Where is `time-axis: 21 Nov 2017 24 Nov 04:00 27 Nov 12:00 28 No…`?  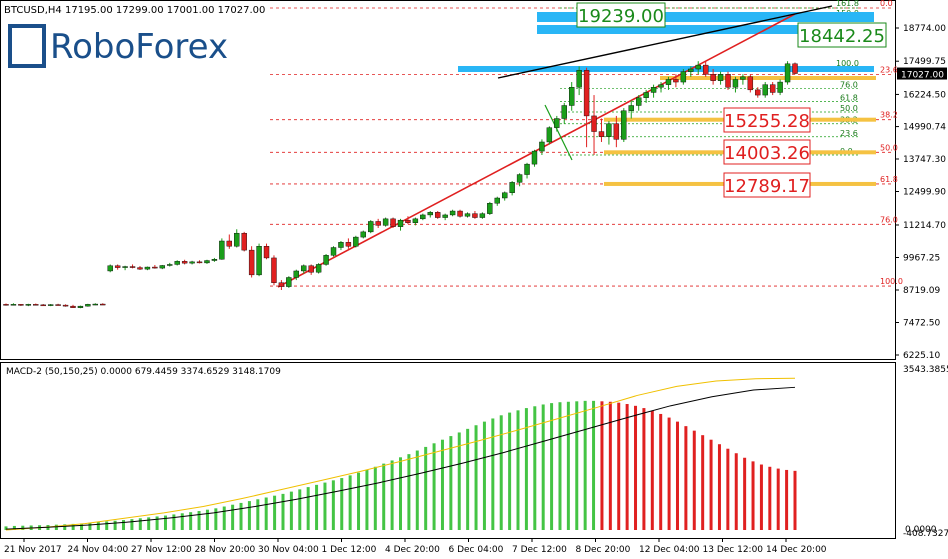
time-axis: 21 Nov 2017 24 Nov 04:00 27 Nov 12:00 28 No… is located at coordinates (415, 546).